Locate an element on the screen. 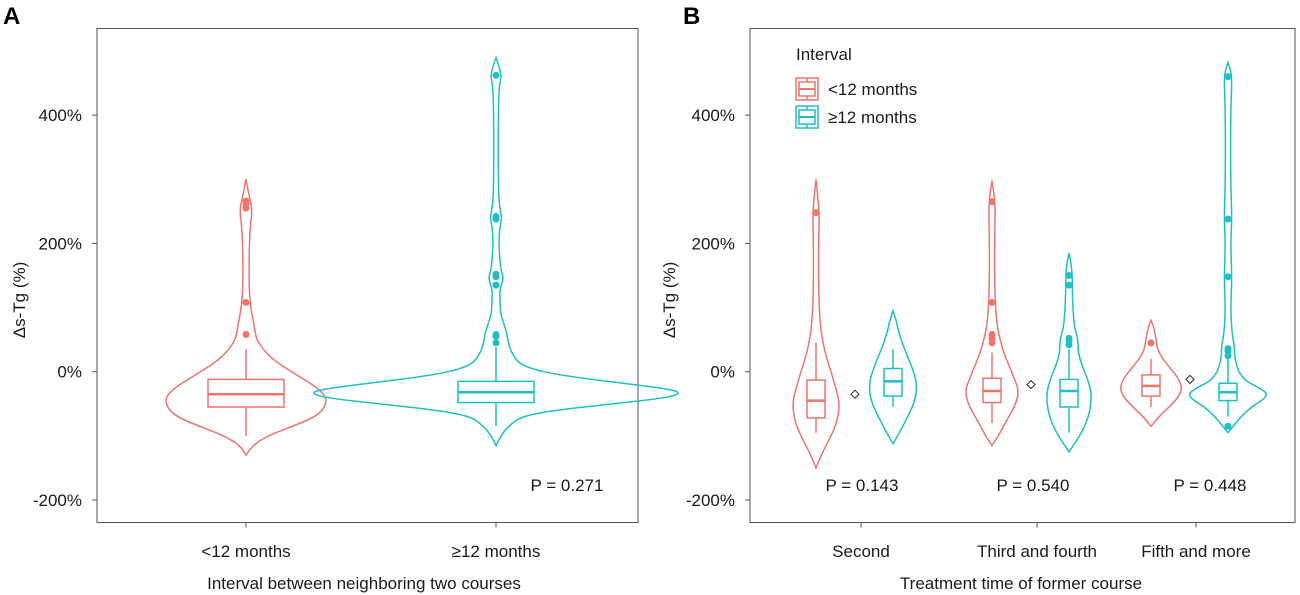 Image resolution: width=1300 pixels, height=595 pixels. legend-label-under-12: <12 months is located at coordinates (872, 89).